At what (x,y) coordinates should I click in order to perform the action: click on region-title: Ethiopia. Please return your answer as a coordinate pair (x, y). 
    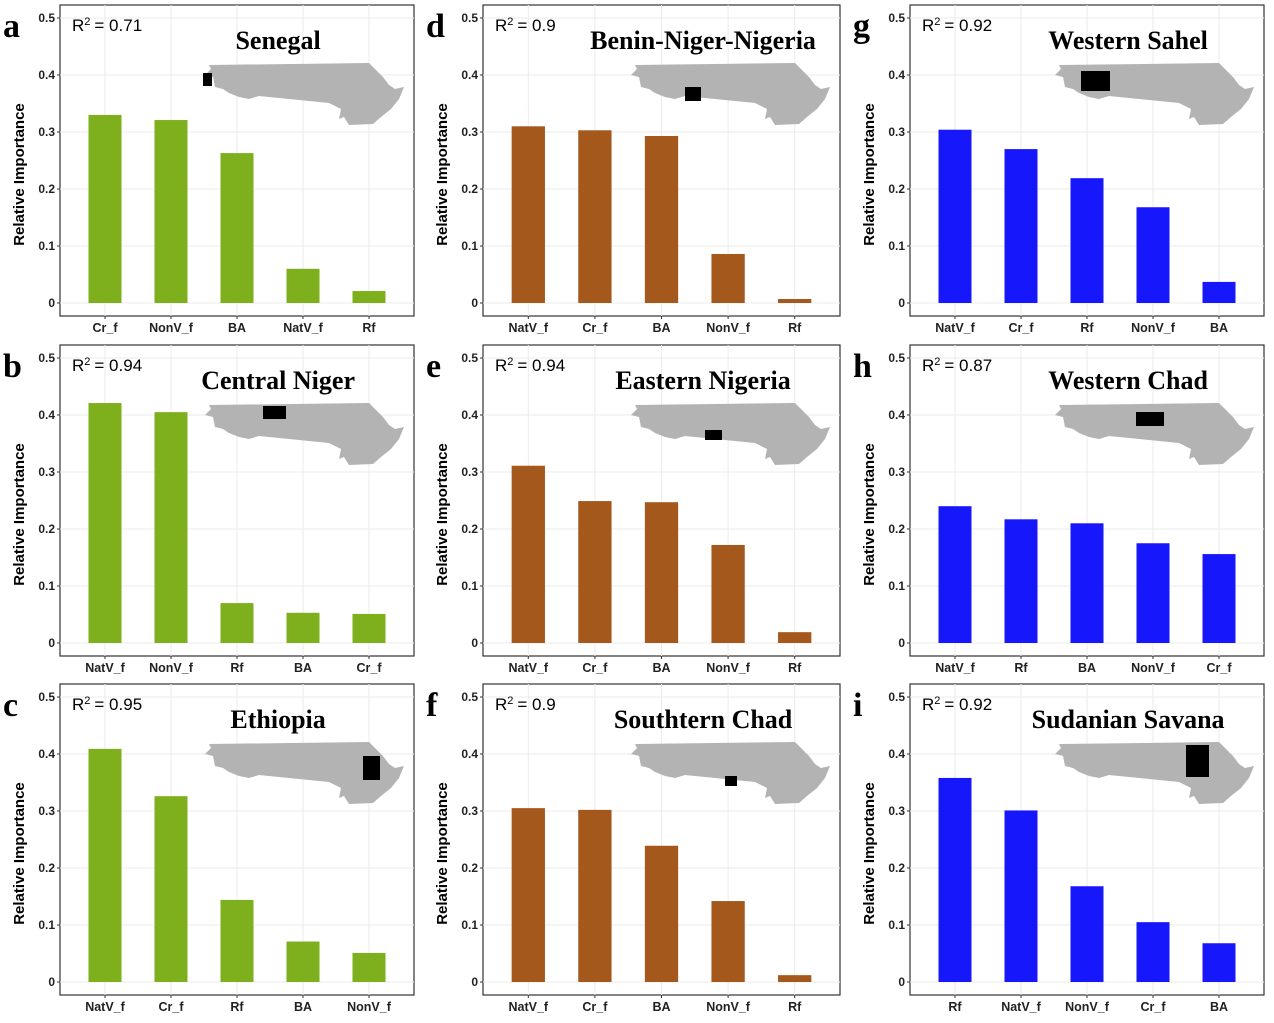
    Looking at the image, I should click on (277, 719).